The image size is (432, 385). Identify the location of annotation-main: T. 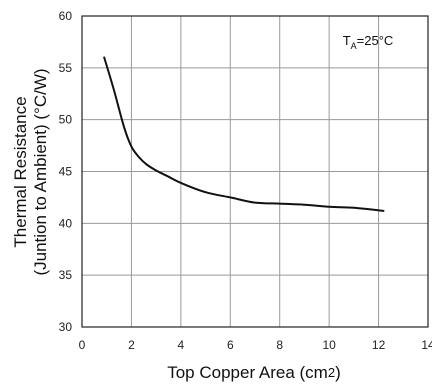
(347, 40).